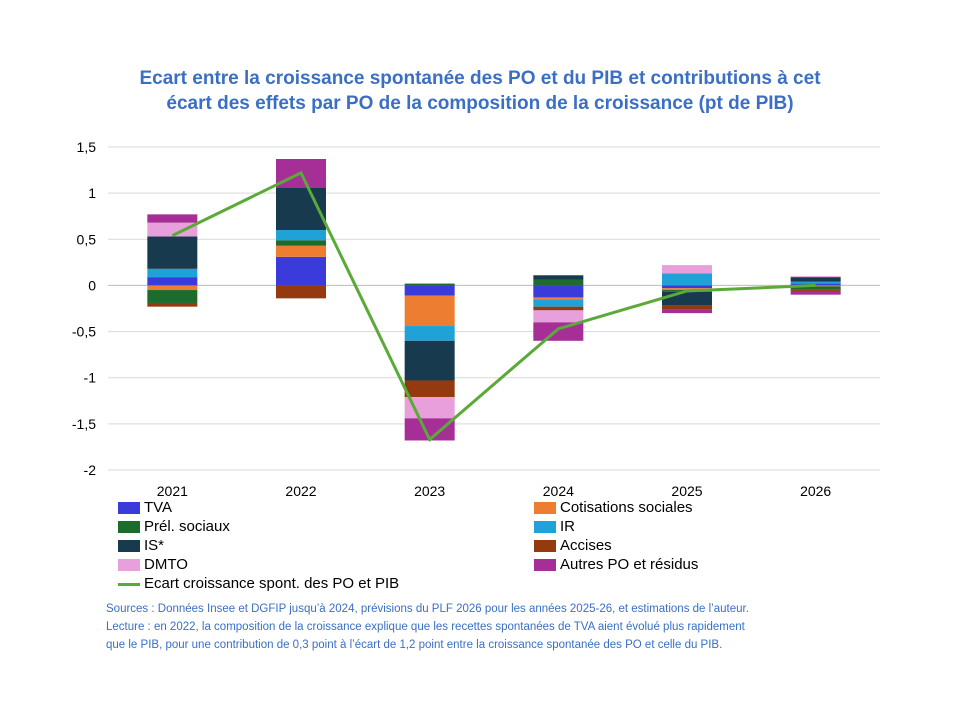  Describe the element at coordinates (84, 332) in the screenshot. I see `y-tick-label: -0,5` at that location.